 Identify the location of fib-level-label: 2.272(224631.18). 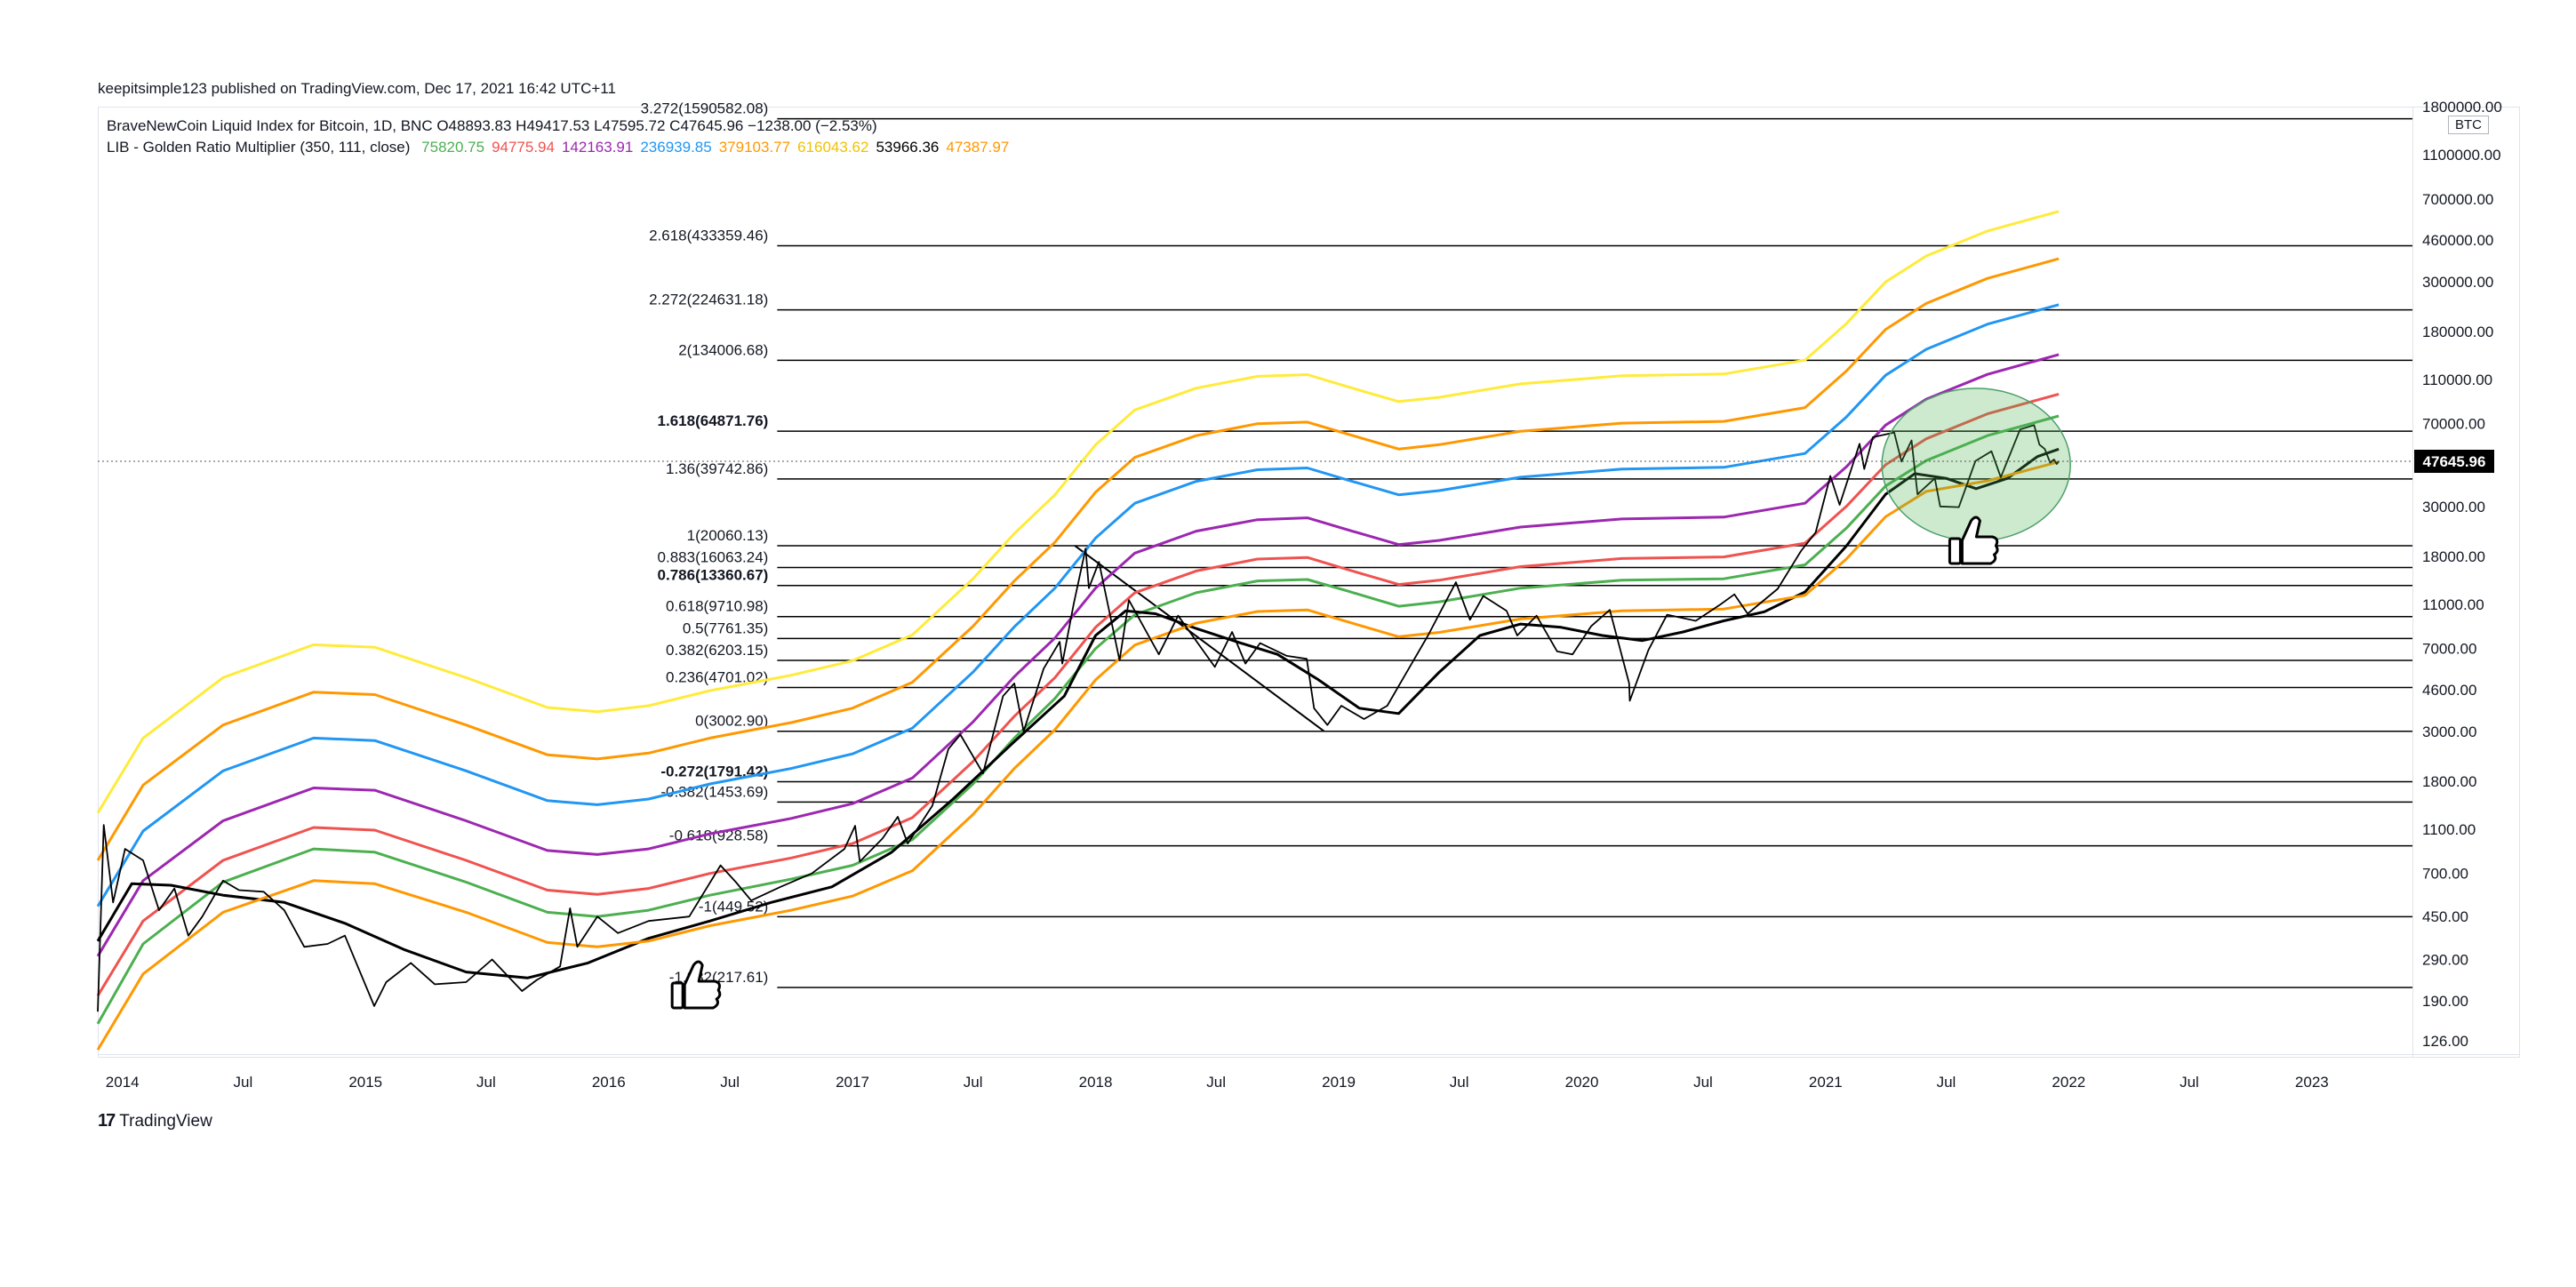
(708, 300).